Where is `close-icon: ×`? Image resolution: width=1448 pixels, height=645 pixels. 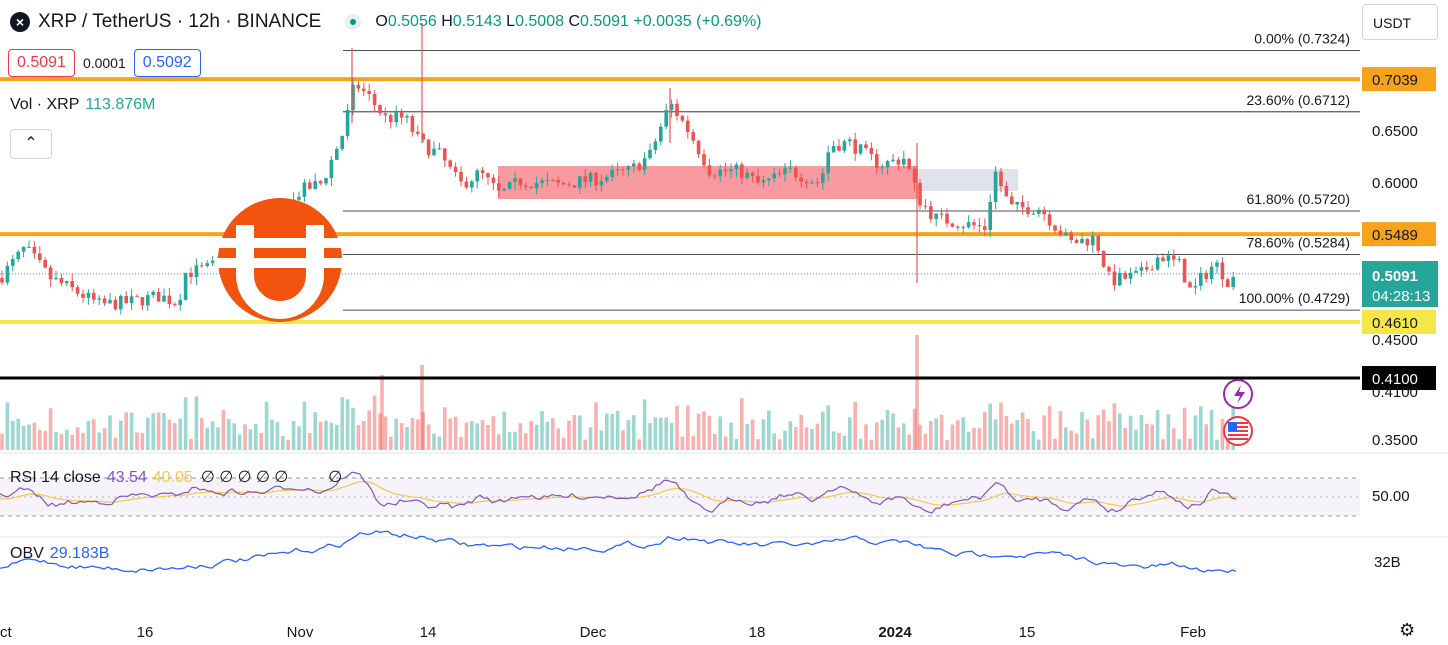
close-icon: × is located at coordinates (20, 22).